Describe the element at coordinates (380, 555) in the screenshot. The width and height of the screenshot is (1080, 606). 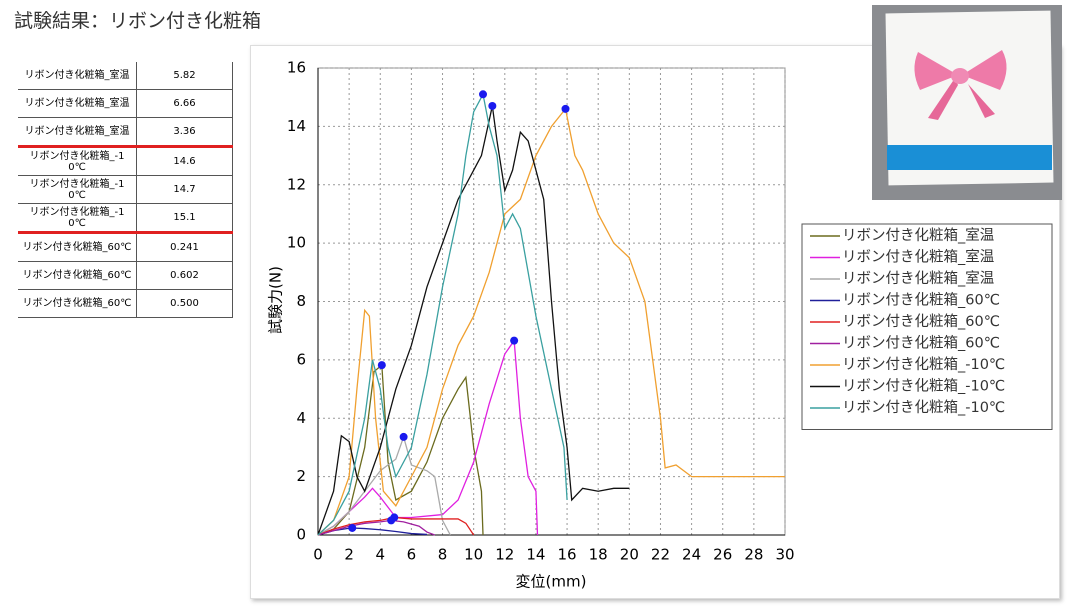
I see `x-tick-label: 4` at that location.